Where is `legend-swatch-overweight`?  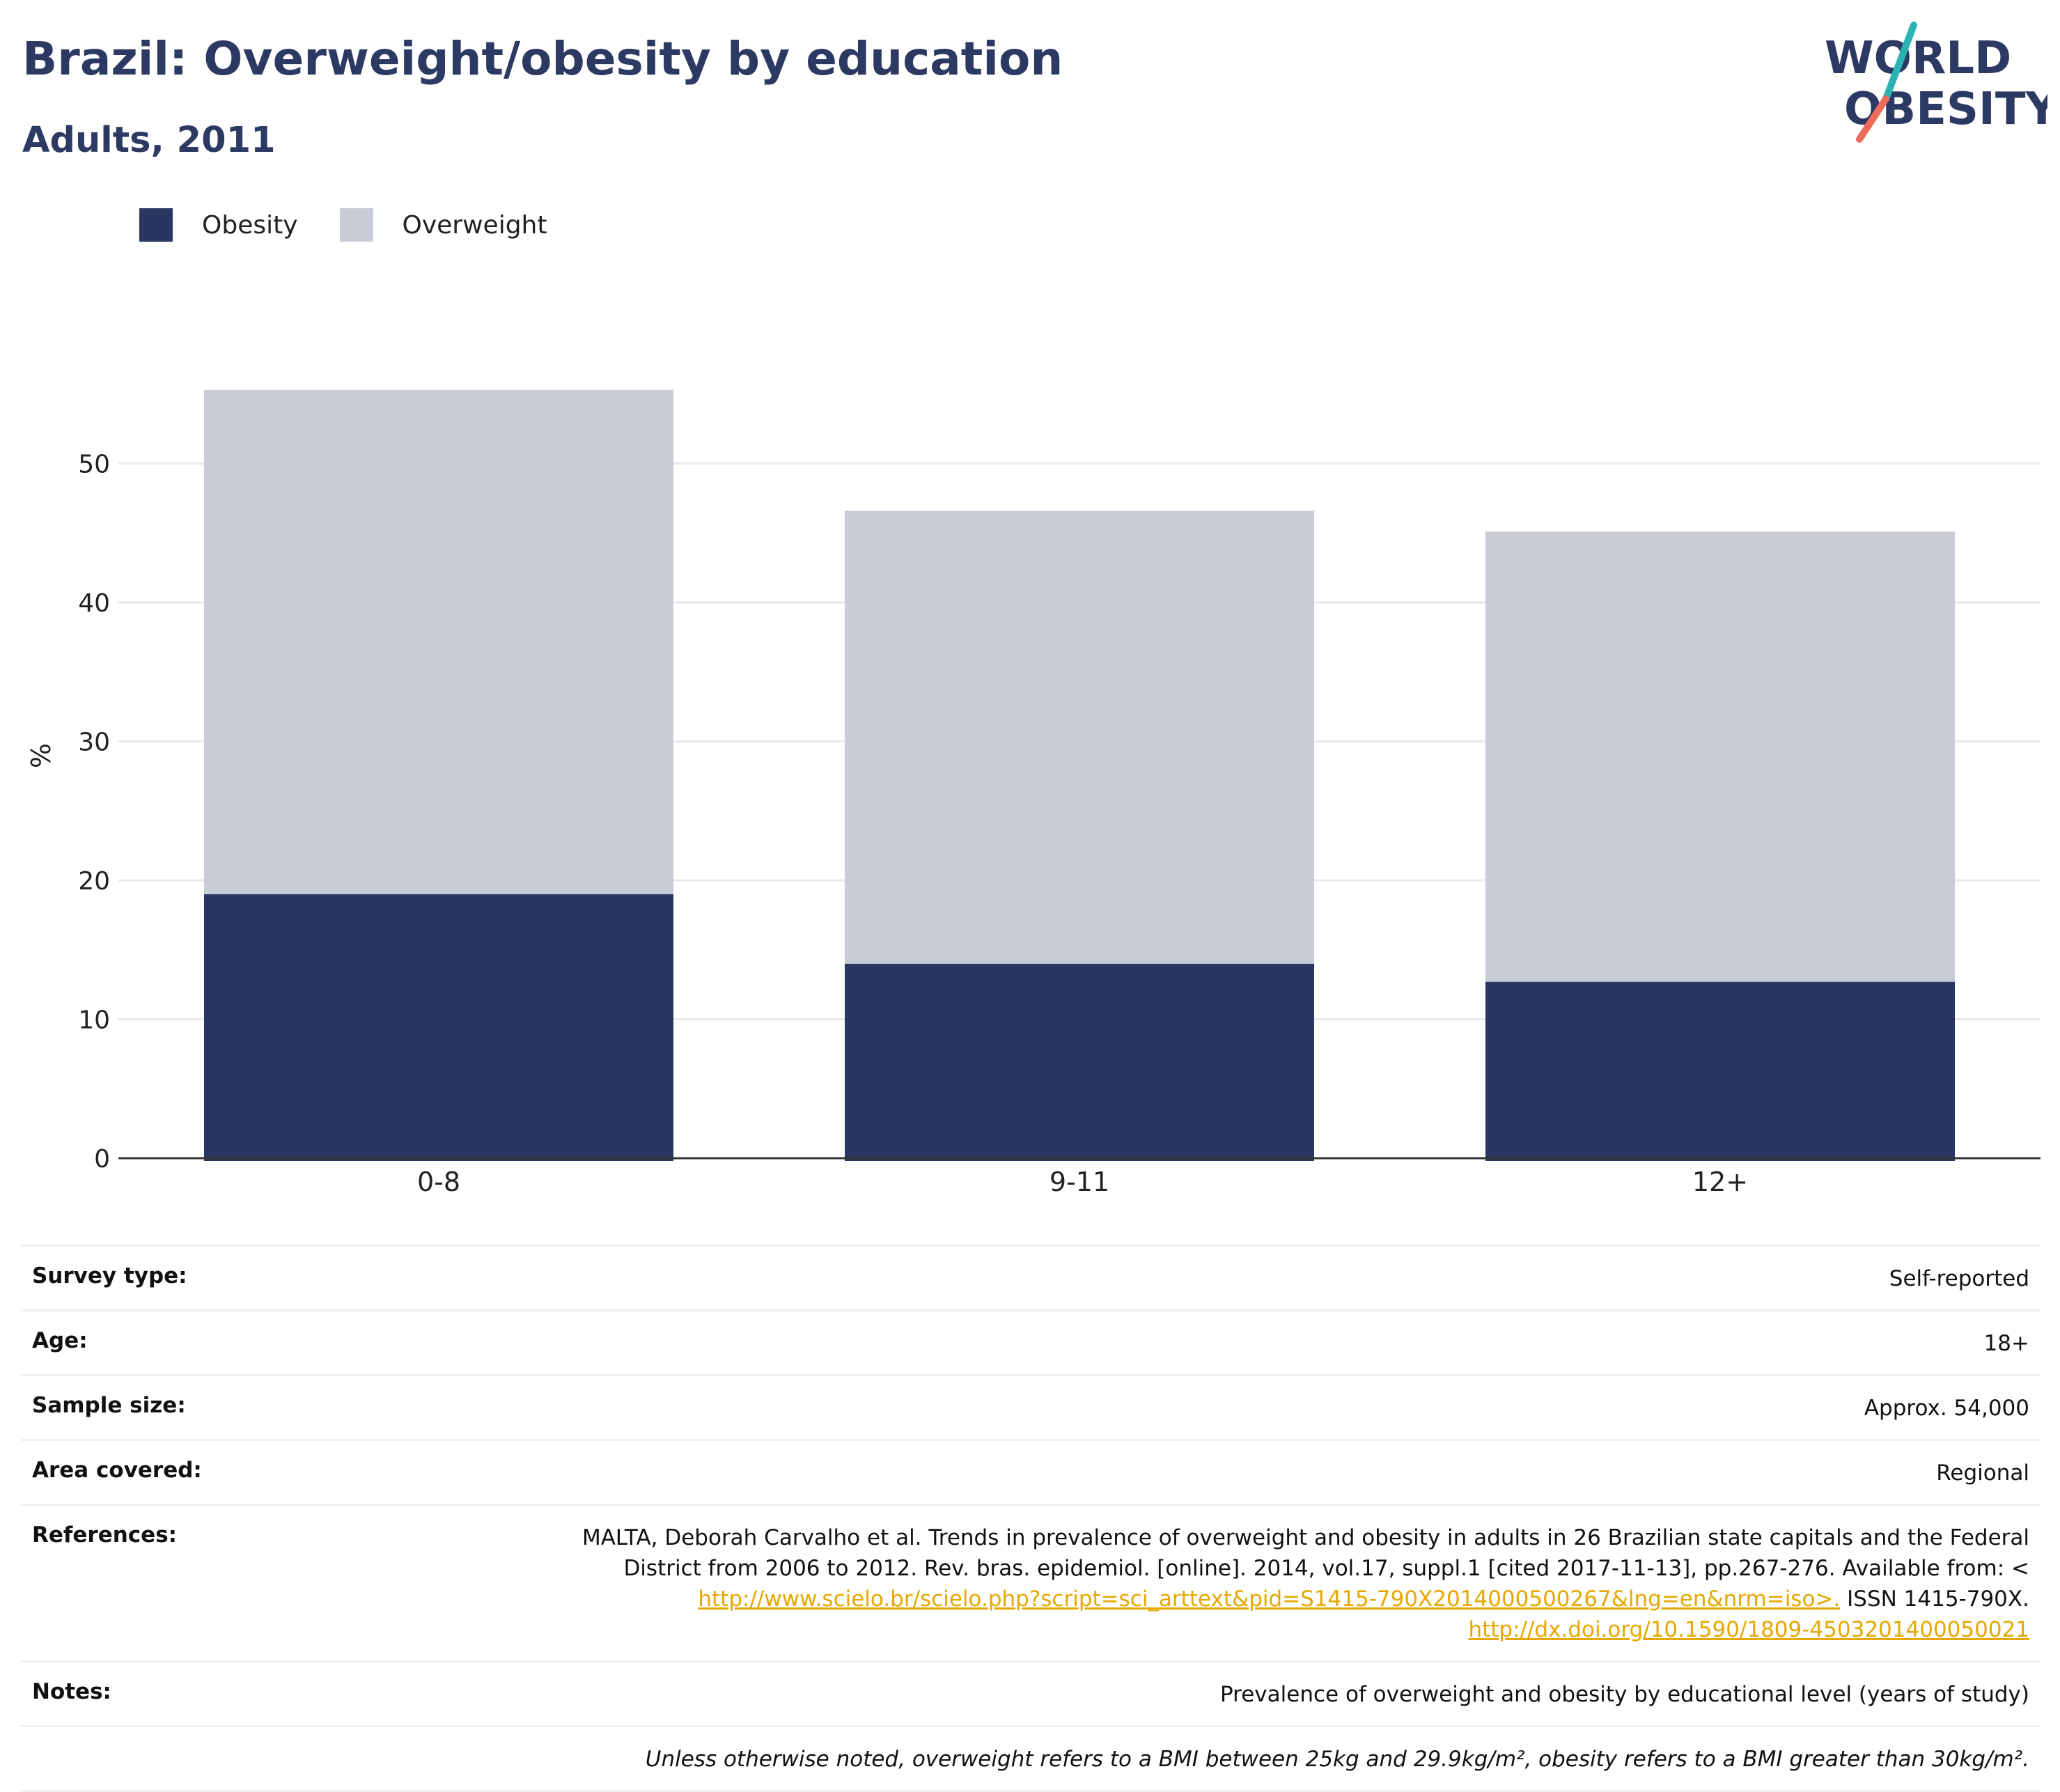
legend-swatch-overweight is located at coordinates (356, 225).